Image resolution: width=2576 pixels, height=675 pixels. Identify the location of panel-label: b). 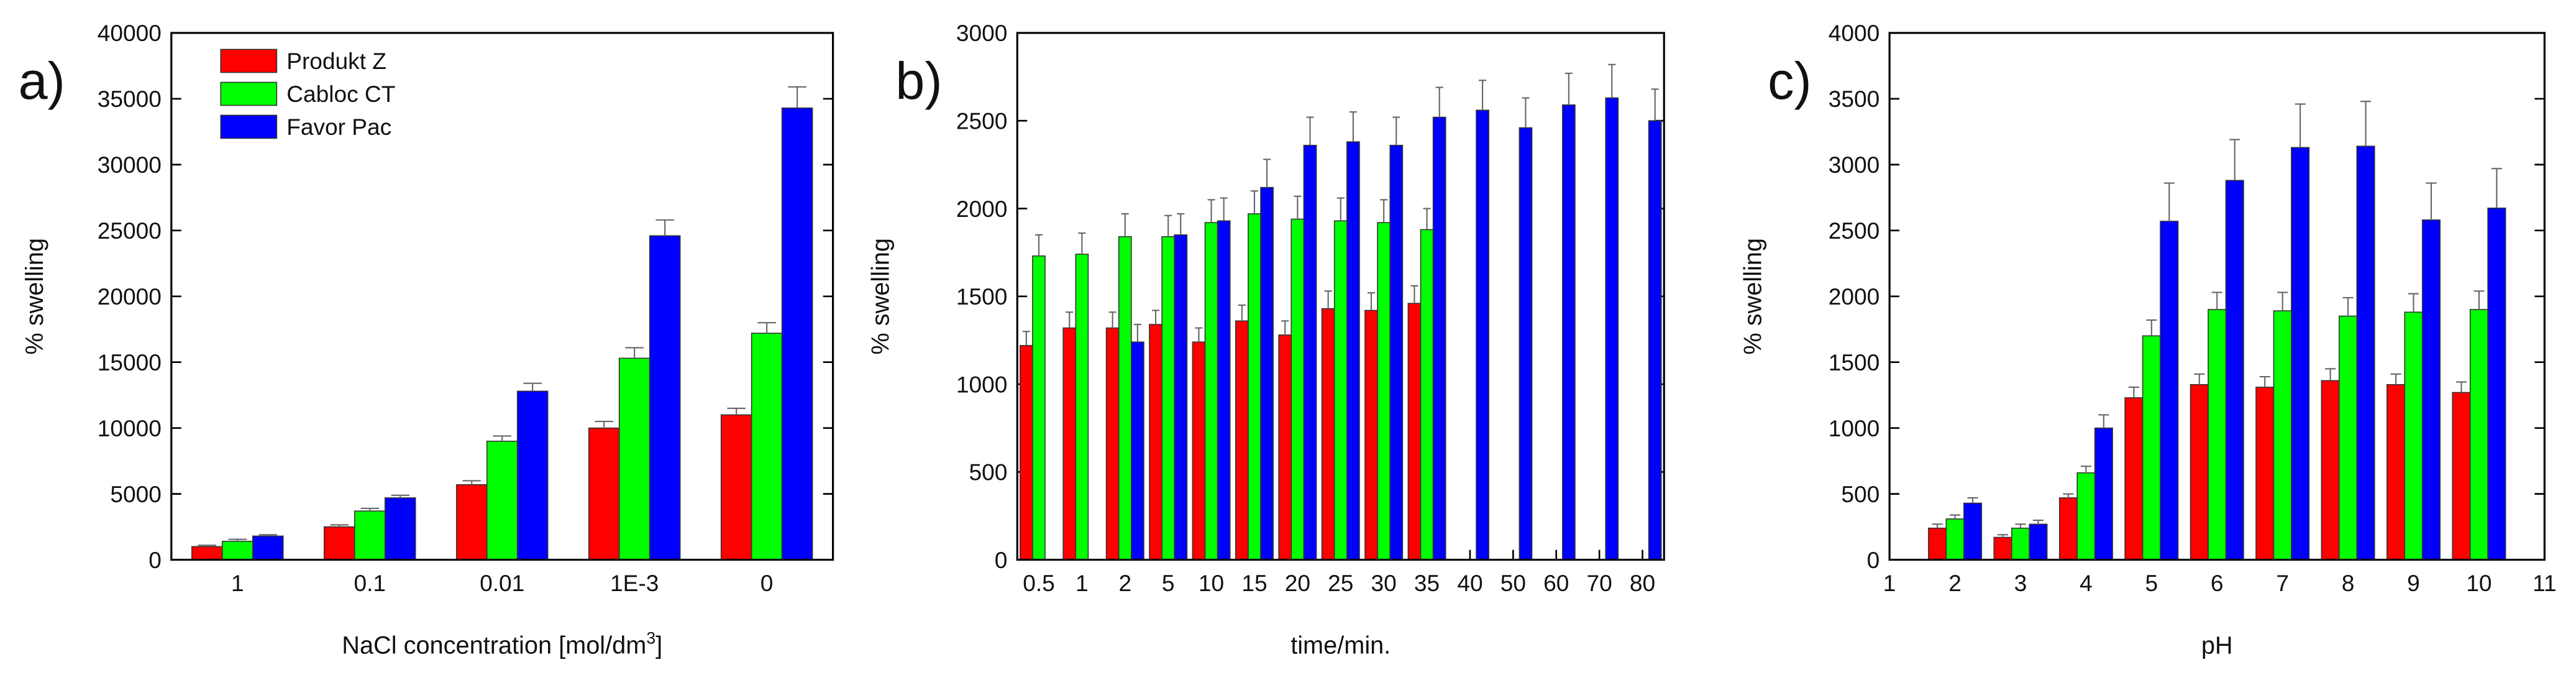
(918, 80).